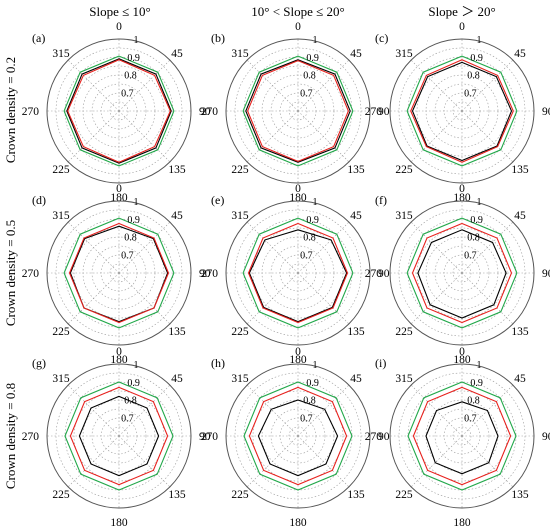 The image size is (550, 532). Describe the element at coordinates (39, 200) in the screenshot. I see `panel-label: (d)` at that location.